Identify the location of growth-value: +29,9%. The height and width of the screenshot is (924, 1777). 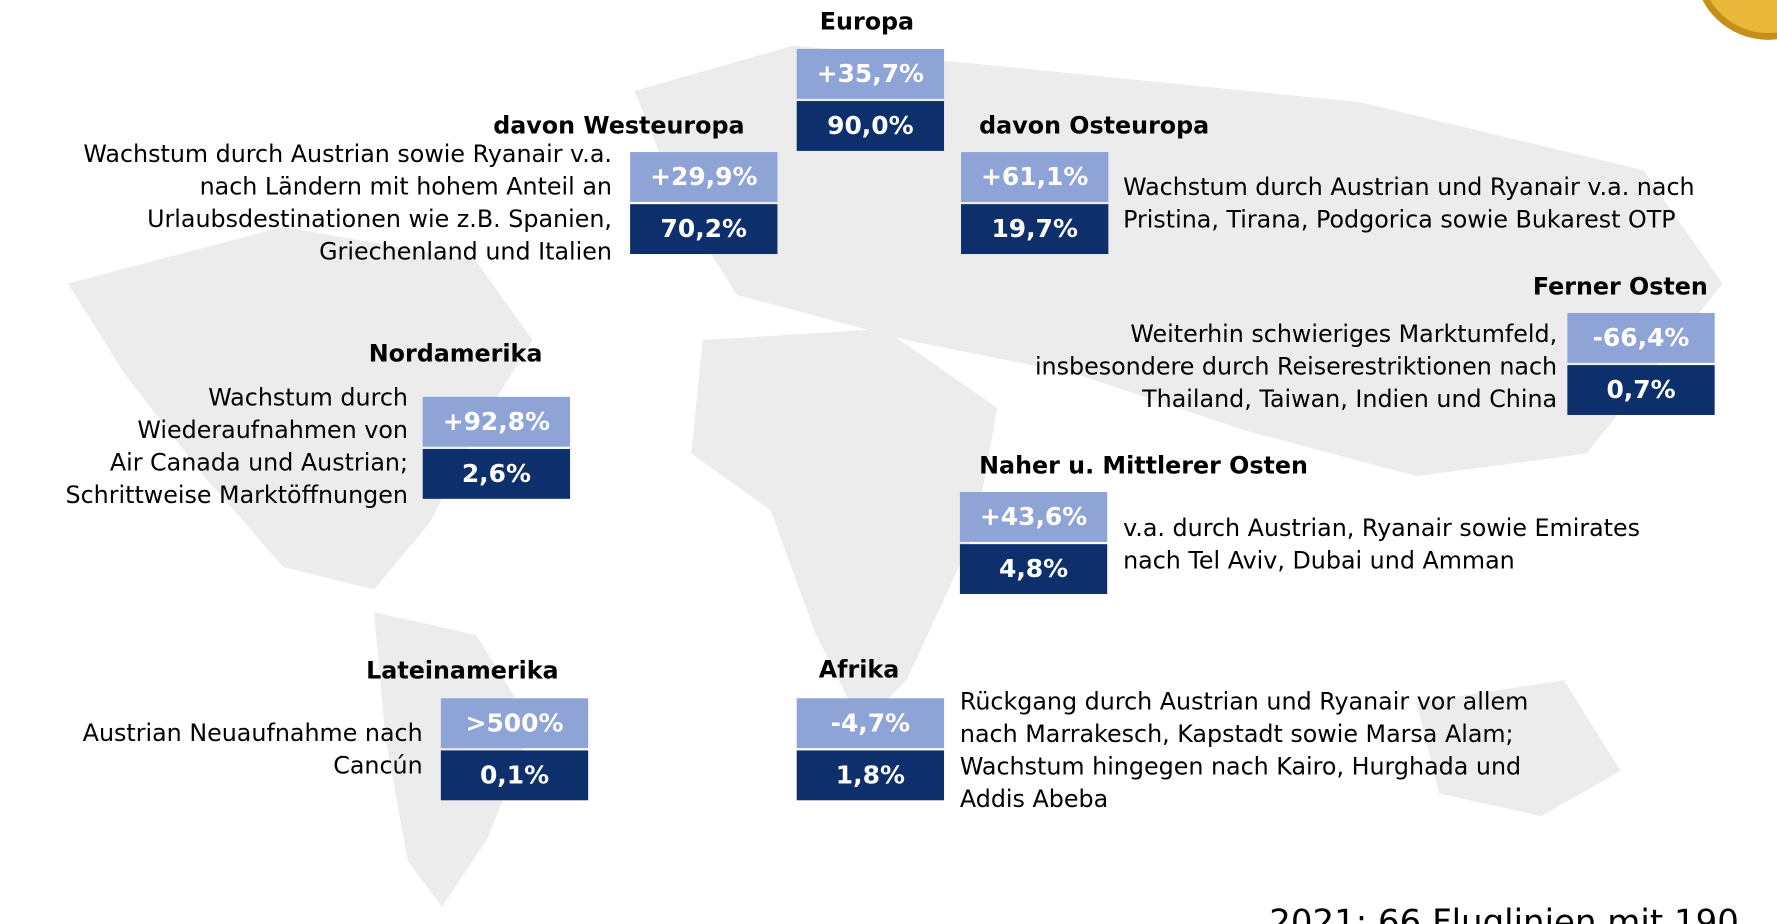
(703, 176).